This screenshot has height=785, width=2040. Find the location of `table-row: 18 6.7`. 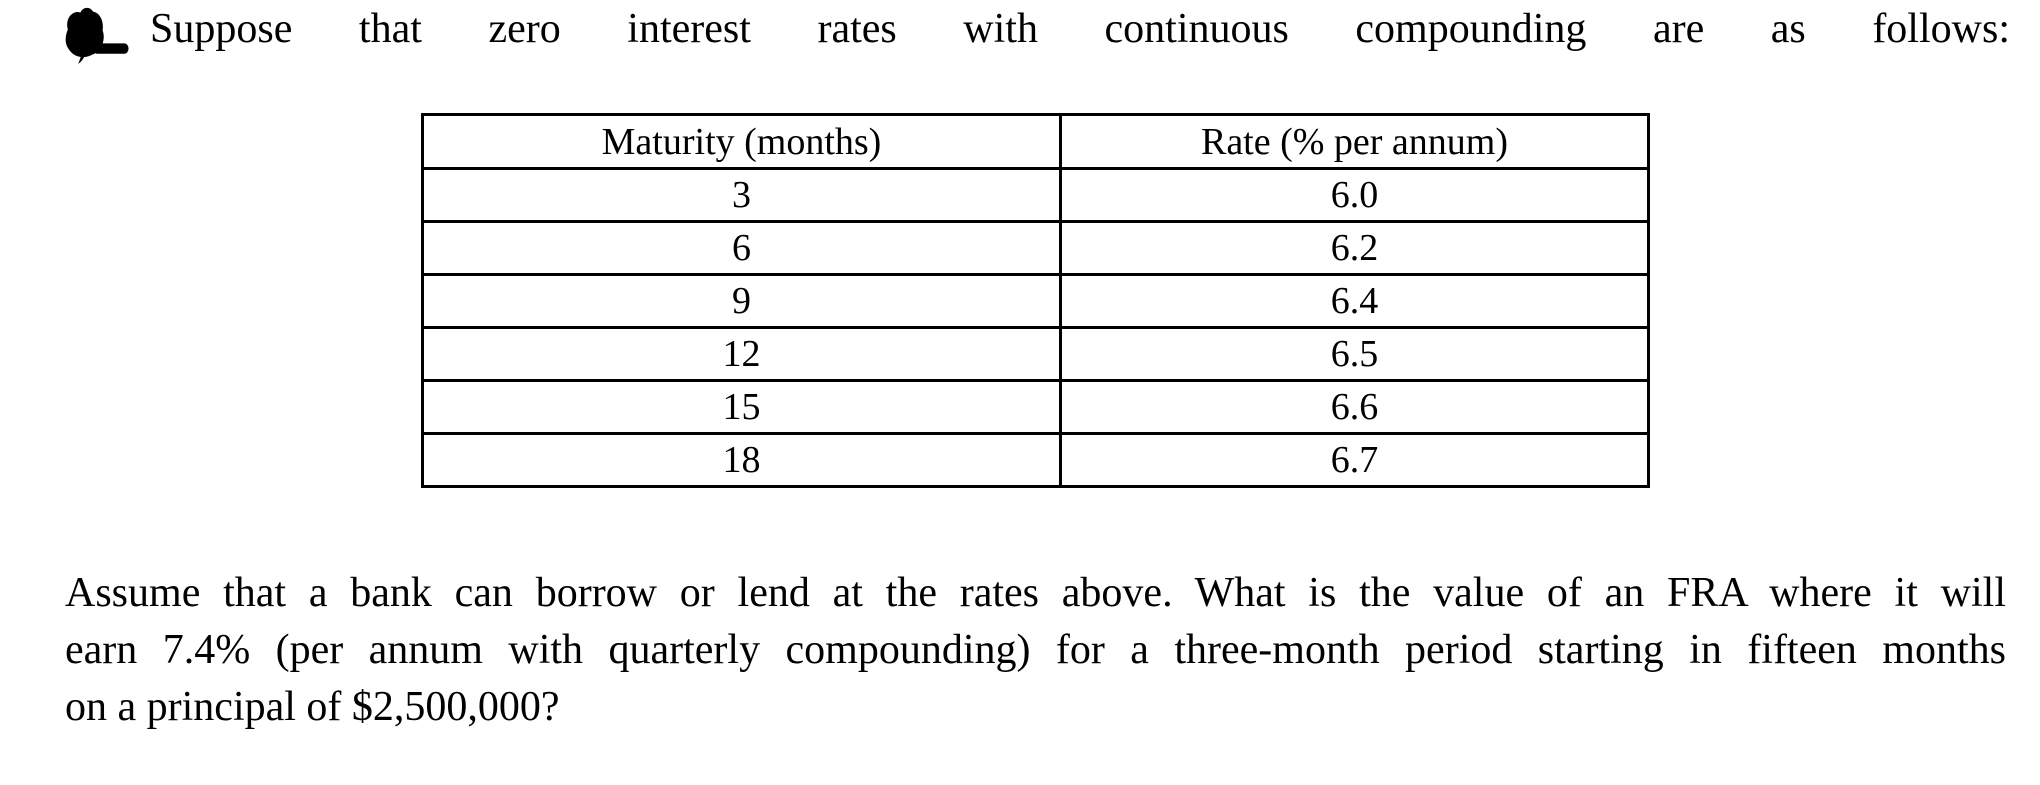

table-row: 18 6.7 is located at coordinates (1035, 460).